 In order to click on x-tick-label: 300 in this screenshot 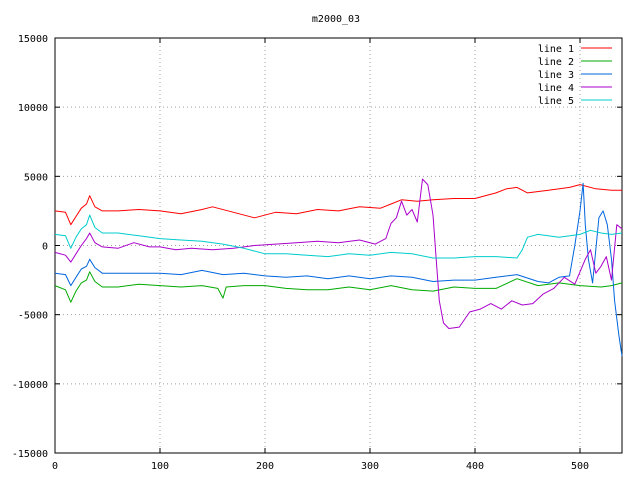, I will do `click(370, 466)`.